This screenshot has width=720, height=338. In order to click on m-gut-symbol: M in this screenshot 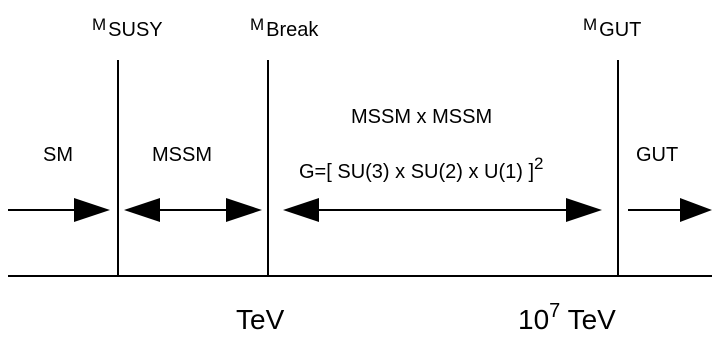, I will do `click(590, 24)`.